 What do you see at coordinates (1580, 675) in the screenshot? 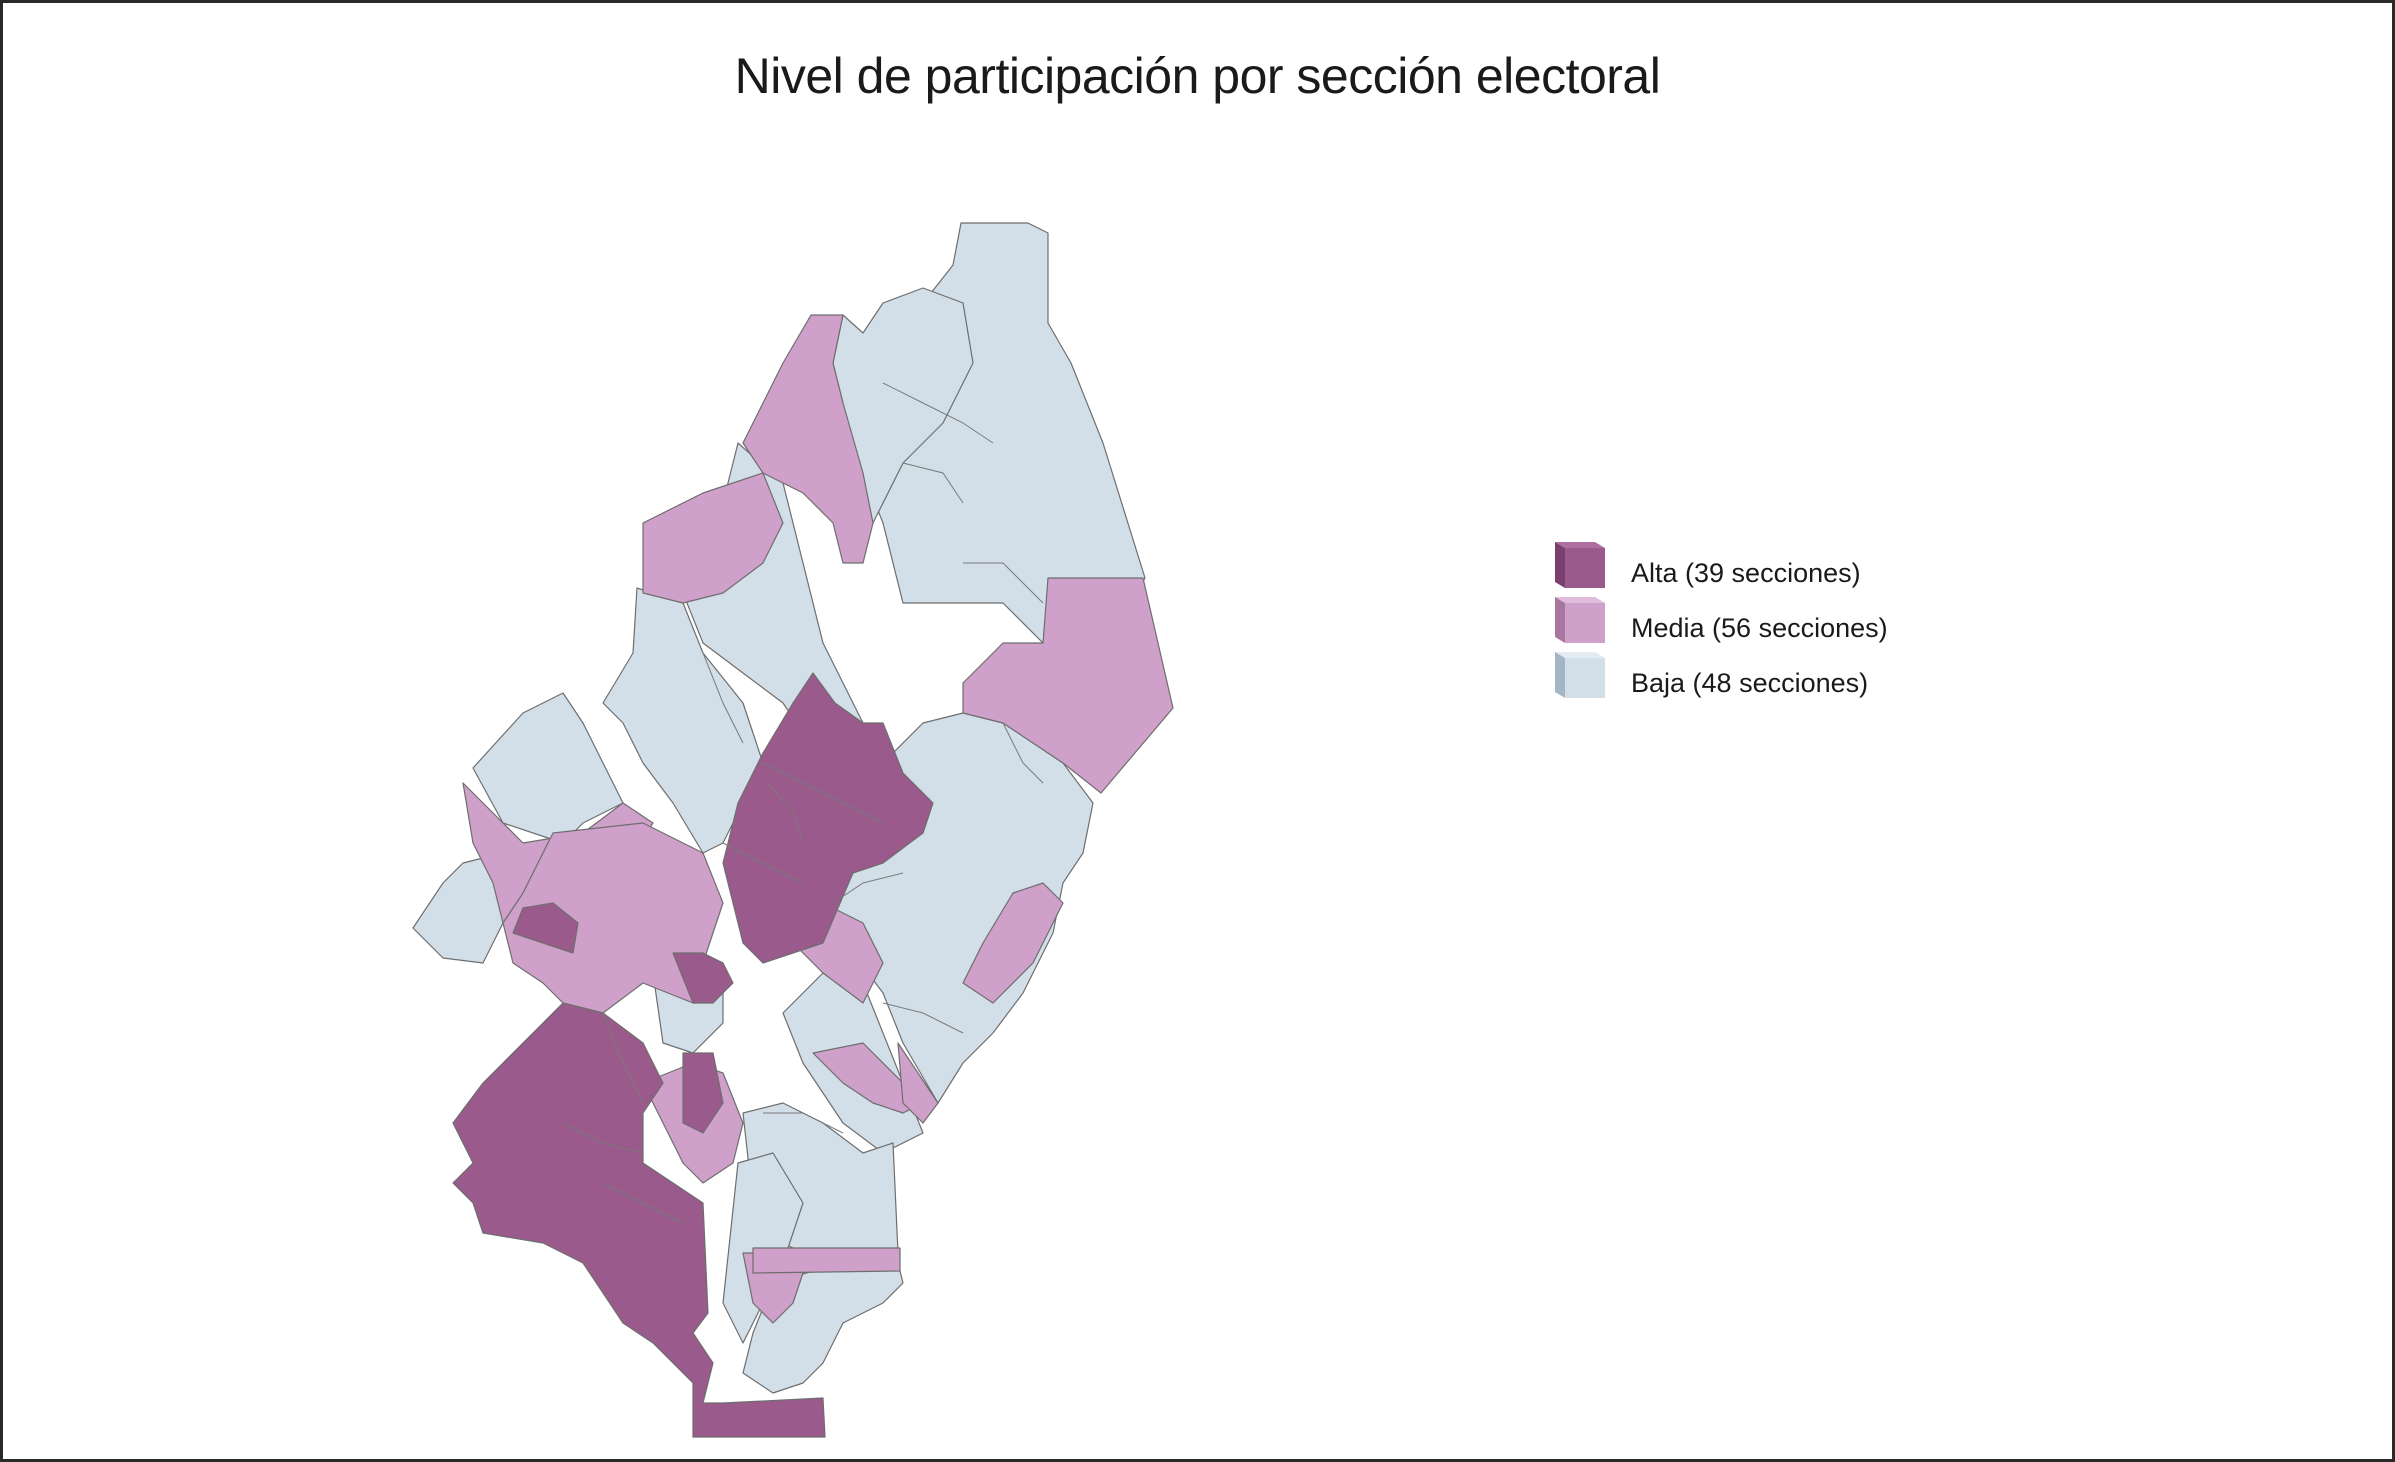
I see `blue-gray-cube-icon` at bounding box center [1580, 675].